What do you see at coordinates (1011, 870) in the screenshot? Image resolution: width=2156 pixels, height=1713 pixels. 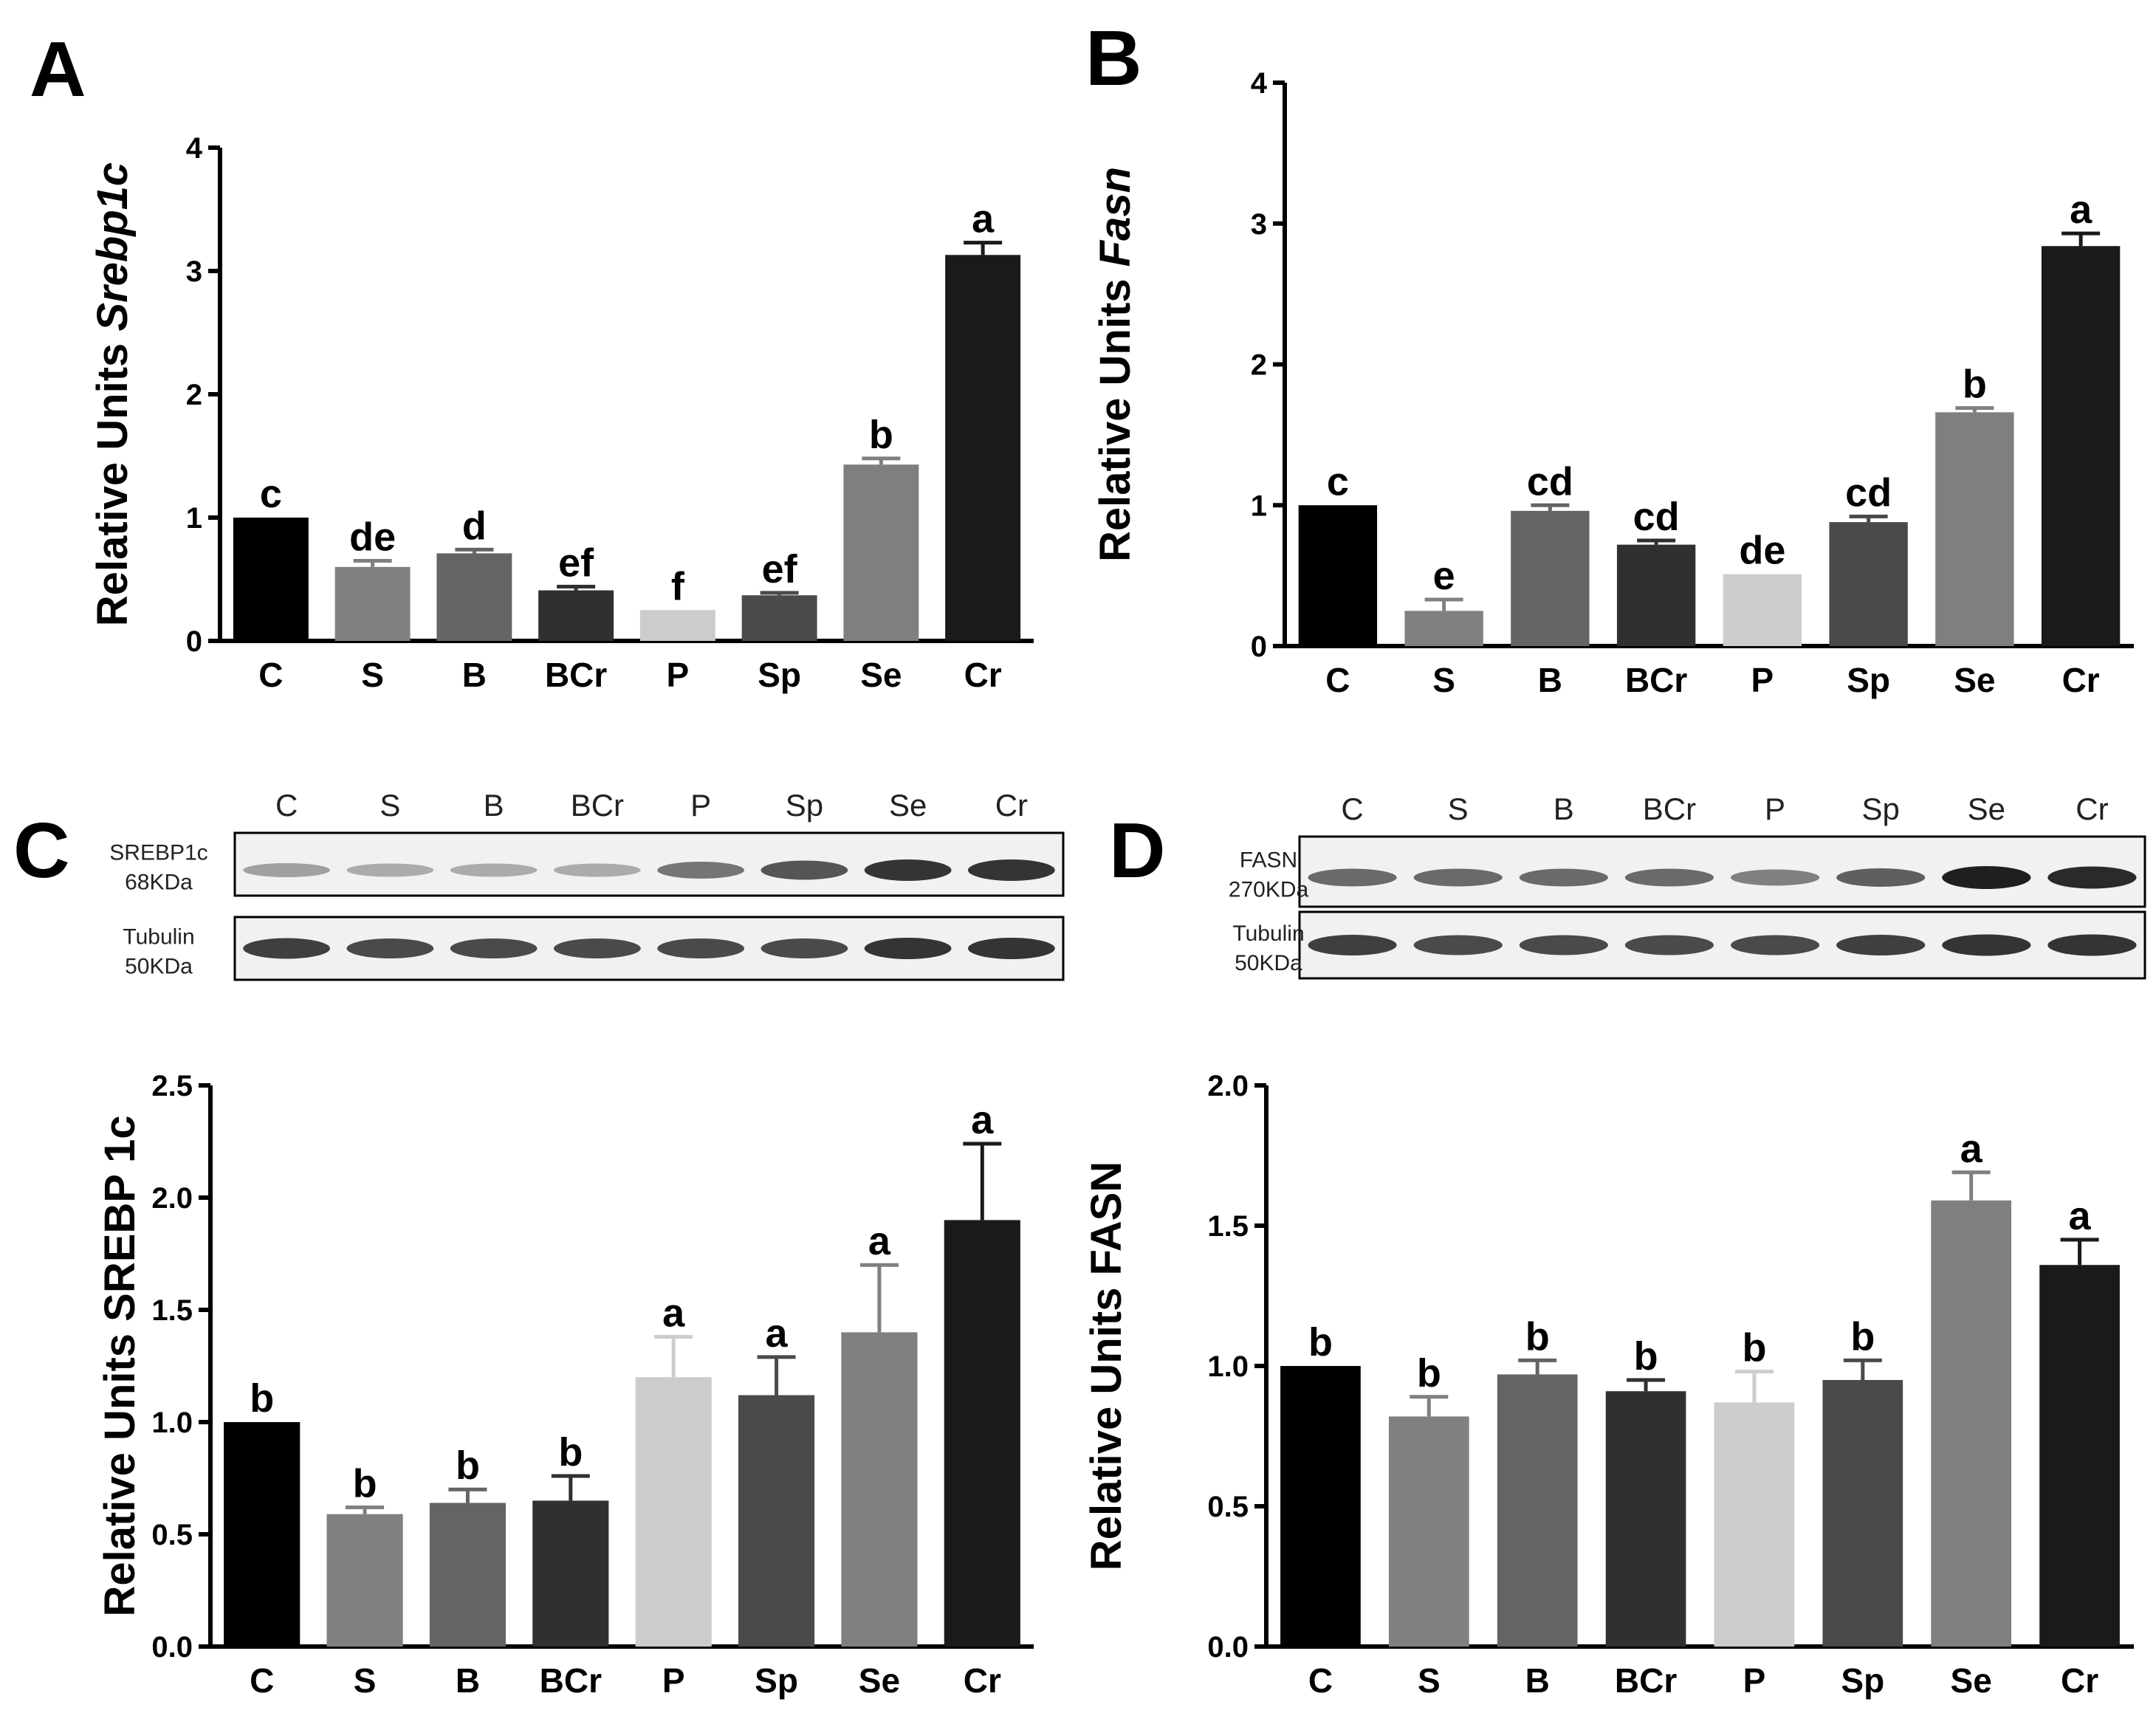 I see `blot-band-c-srebp1c-cr` at bounding box center [1011, 870].